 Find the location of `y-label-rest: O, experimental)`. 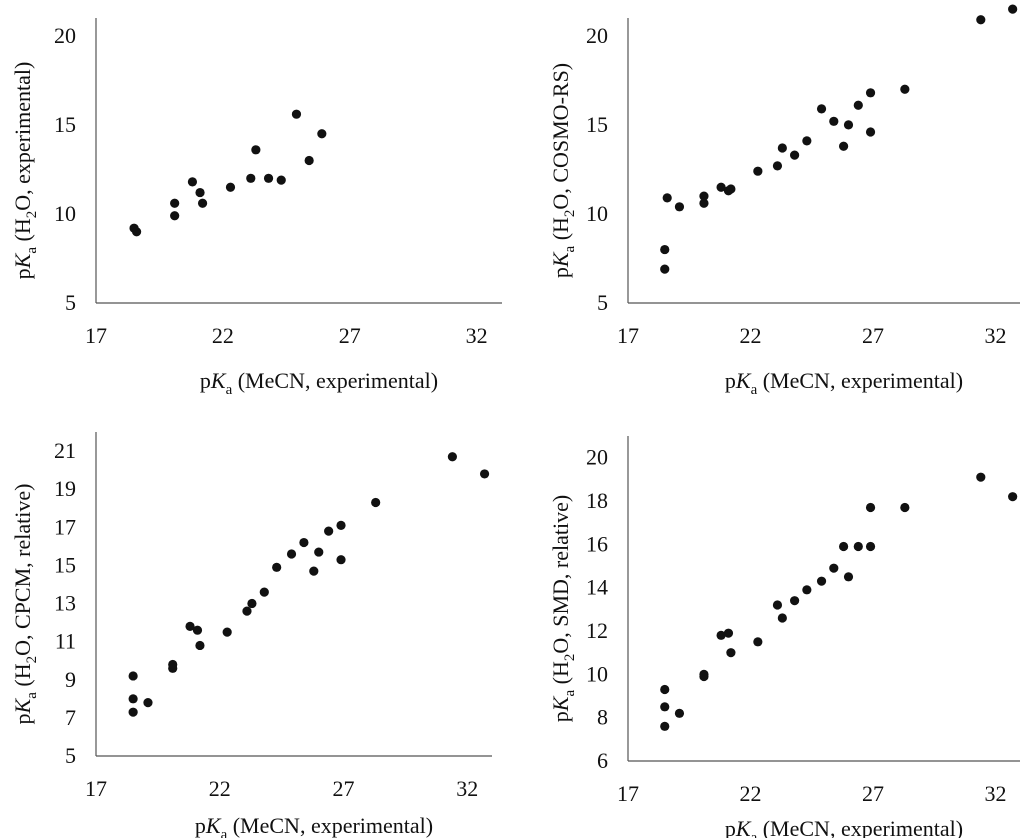

y-label-rest: O, experimental) is located at coordinates (22, 136).